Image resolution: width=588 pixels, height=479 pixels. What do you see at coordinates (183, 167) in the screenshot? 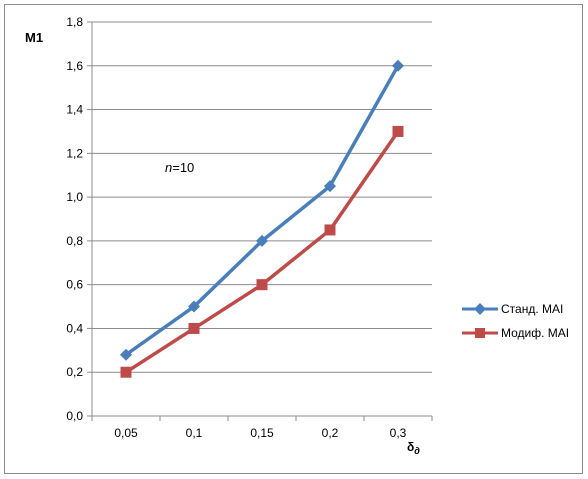
I see `annotation-rest: =10` at bounding box center [183, 167].